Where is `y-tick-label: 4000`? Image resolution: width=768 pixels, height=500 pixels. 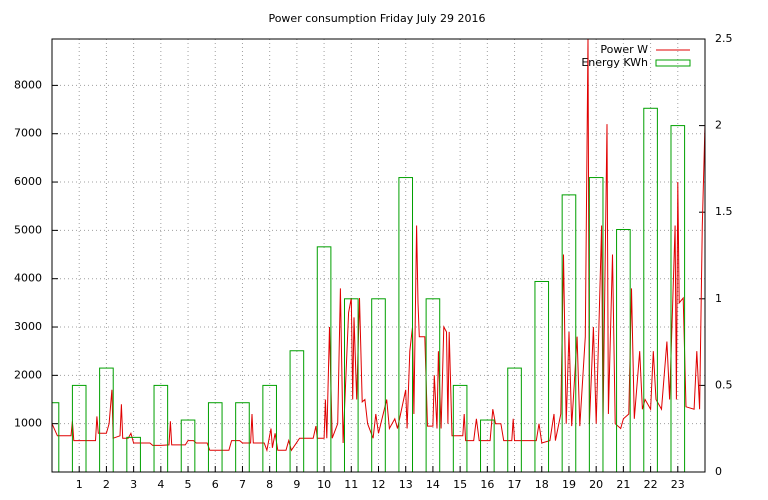 y-tick-label: 4000 is located at coordinates (28, 278).